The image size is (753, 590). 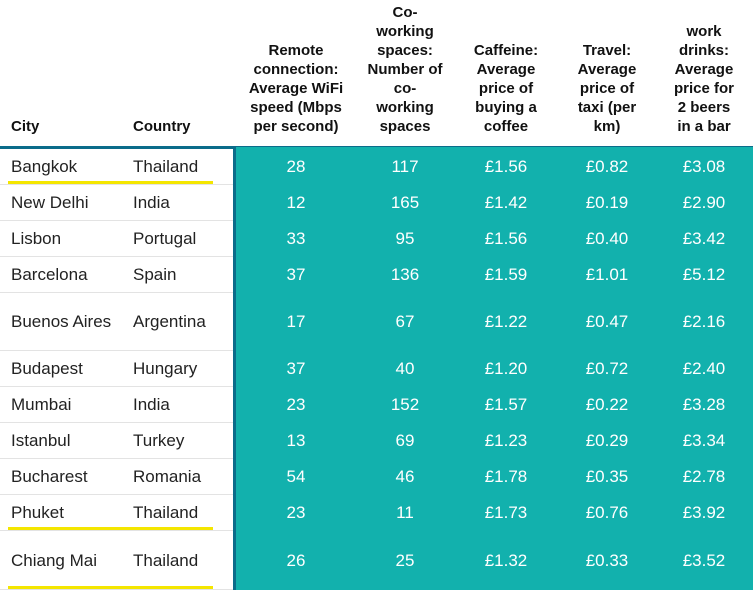 What do you see at coordinates (155, 274) in the screenshot?
I see `cell-country: Spain` at bounding box center [155, 274].